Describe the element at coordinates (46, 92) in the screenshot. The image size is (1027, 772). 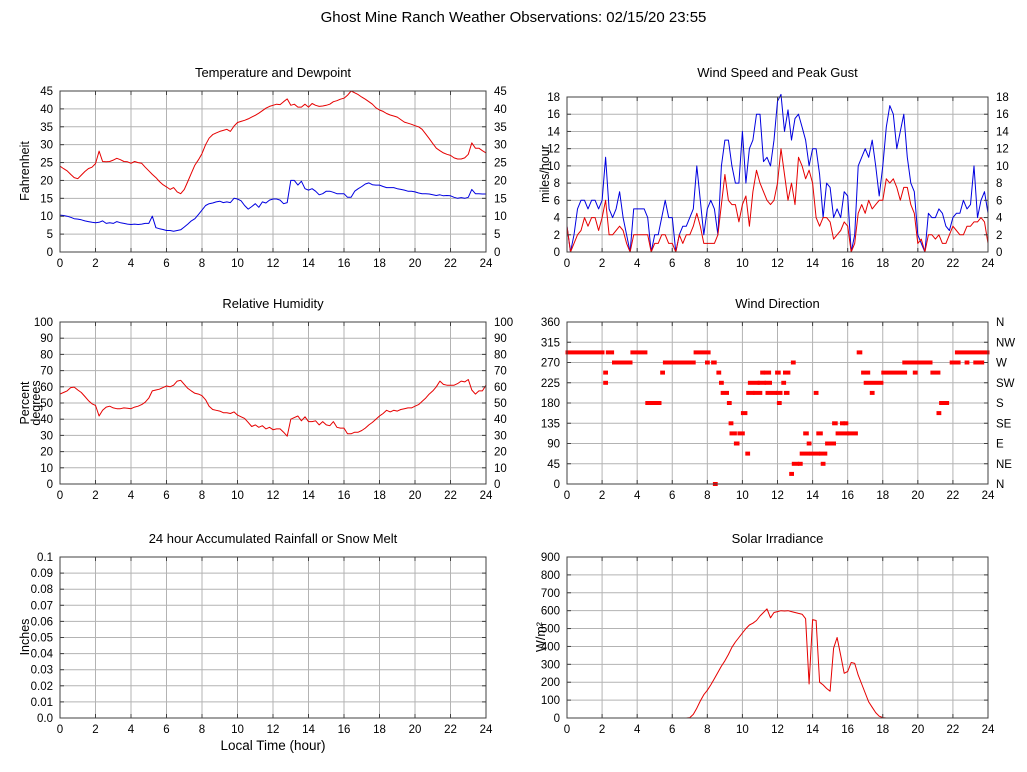
I see `y-tick-label: 45` at that location.